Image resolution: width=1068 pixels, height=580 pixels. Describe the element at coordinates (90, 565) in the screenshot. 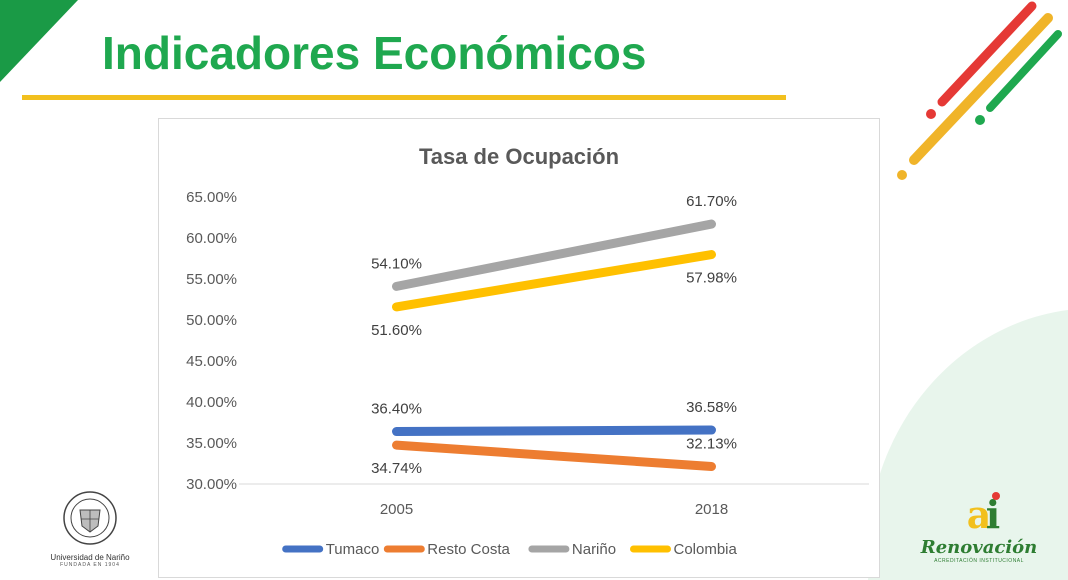

I see `university-founded: FUNDADA EN 1904` at that location.